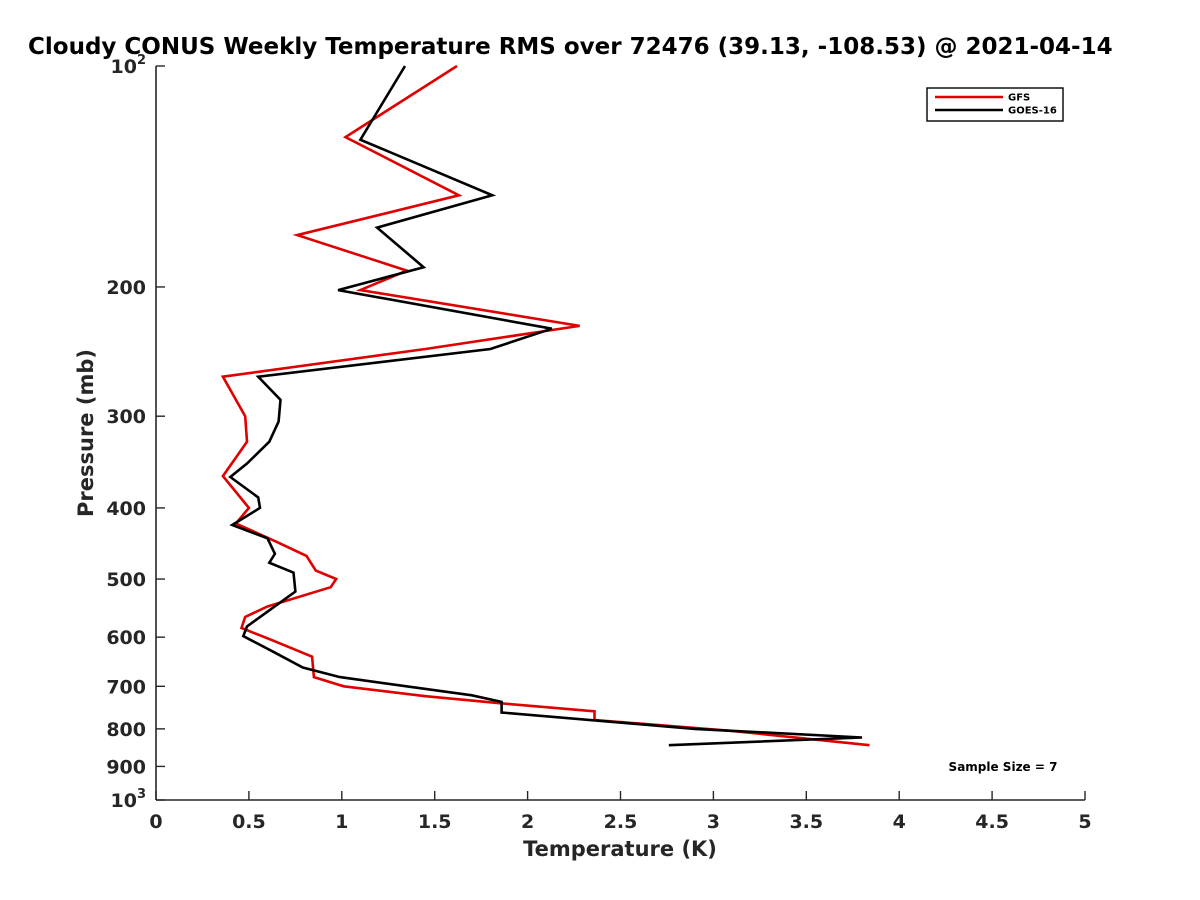  I want to click on x-tick-label: 3.5, so click(806, 822).